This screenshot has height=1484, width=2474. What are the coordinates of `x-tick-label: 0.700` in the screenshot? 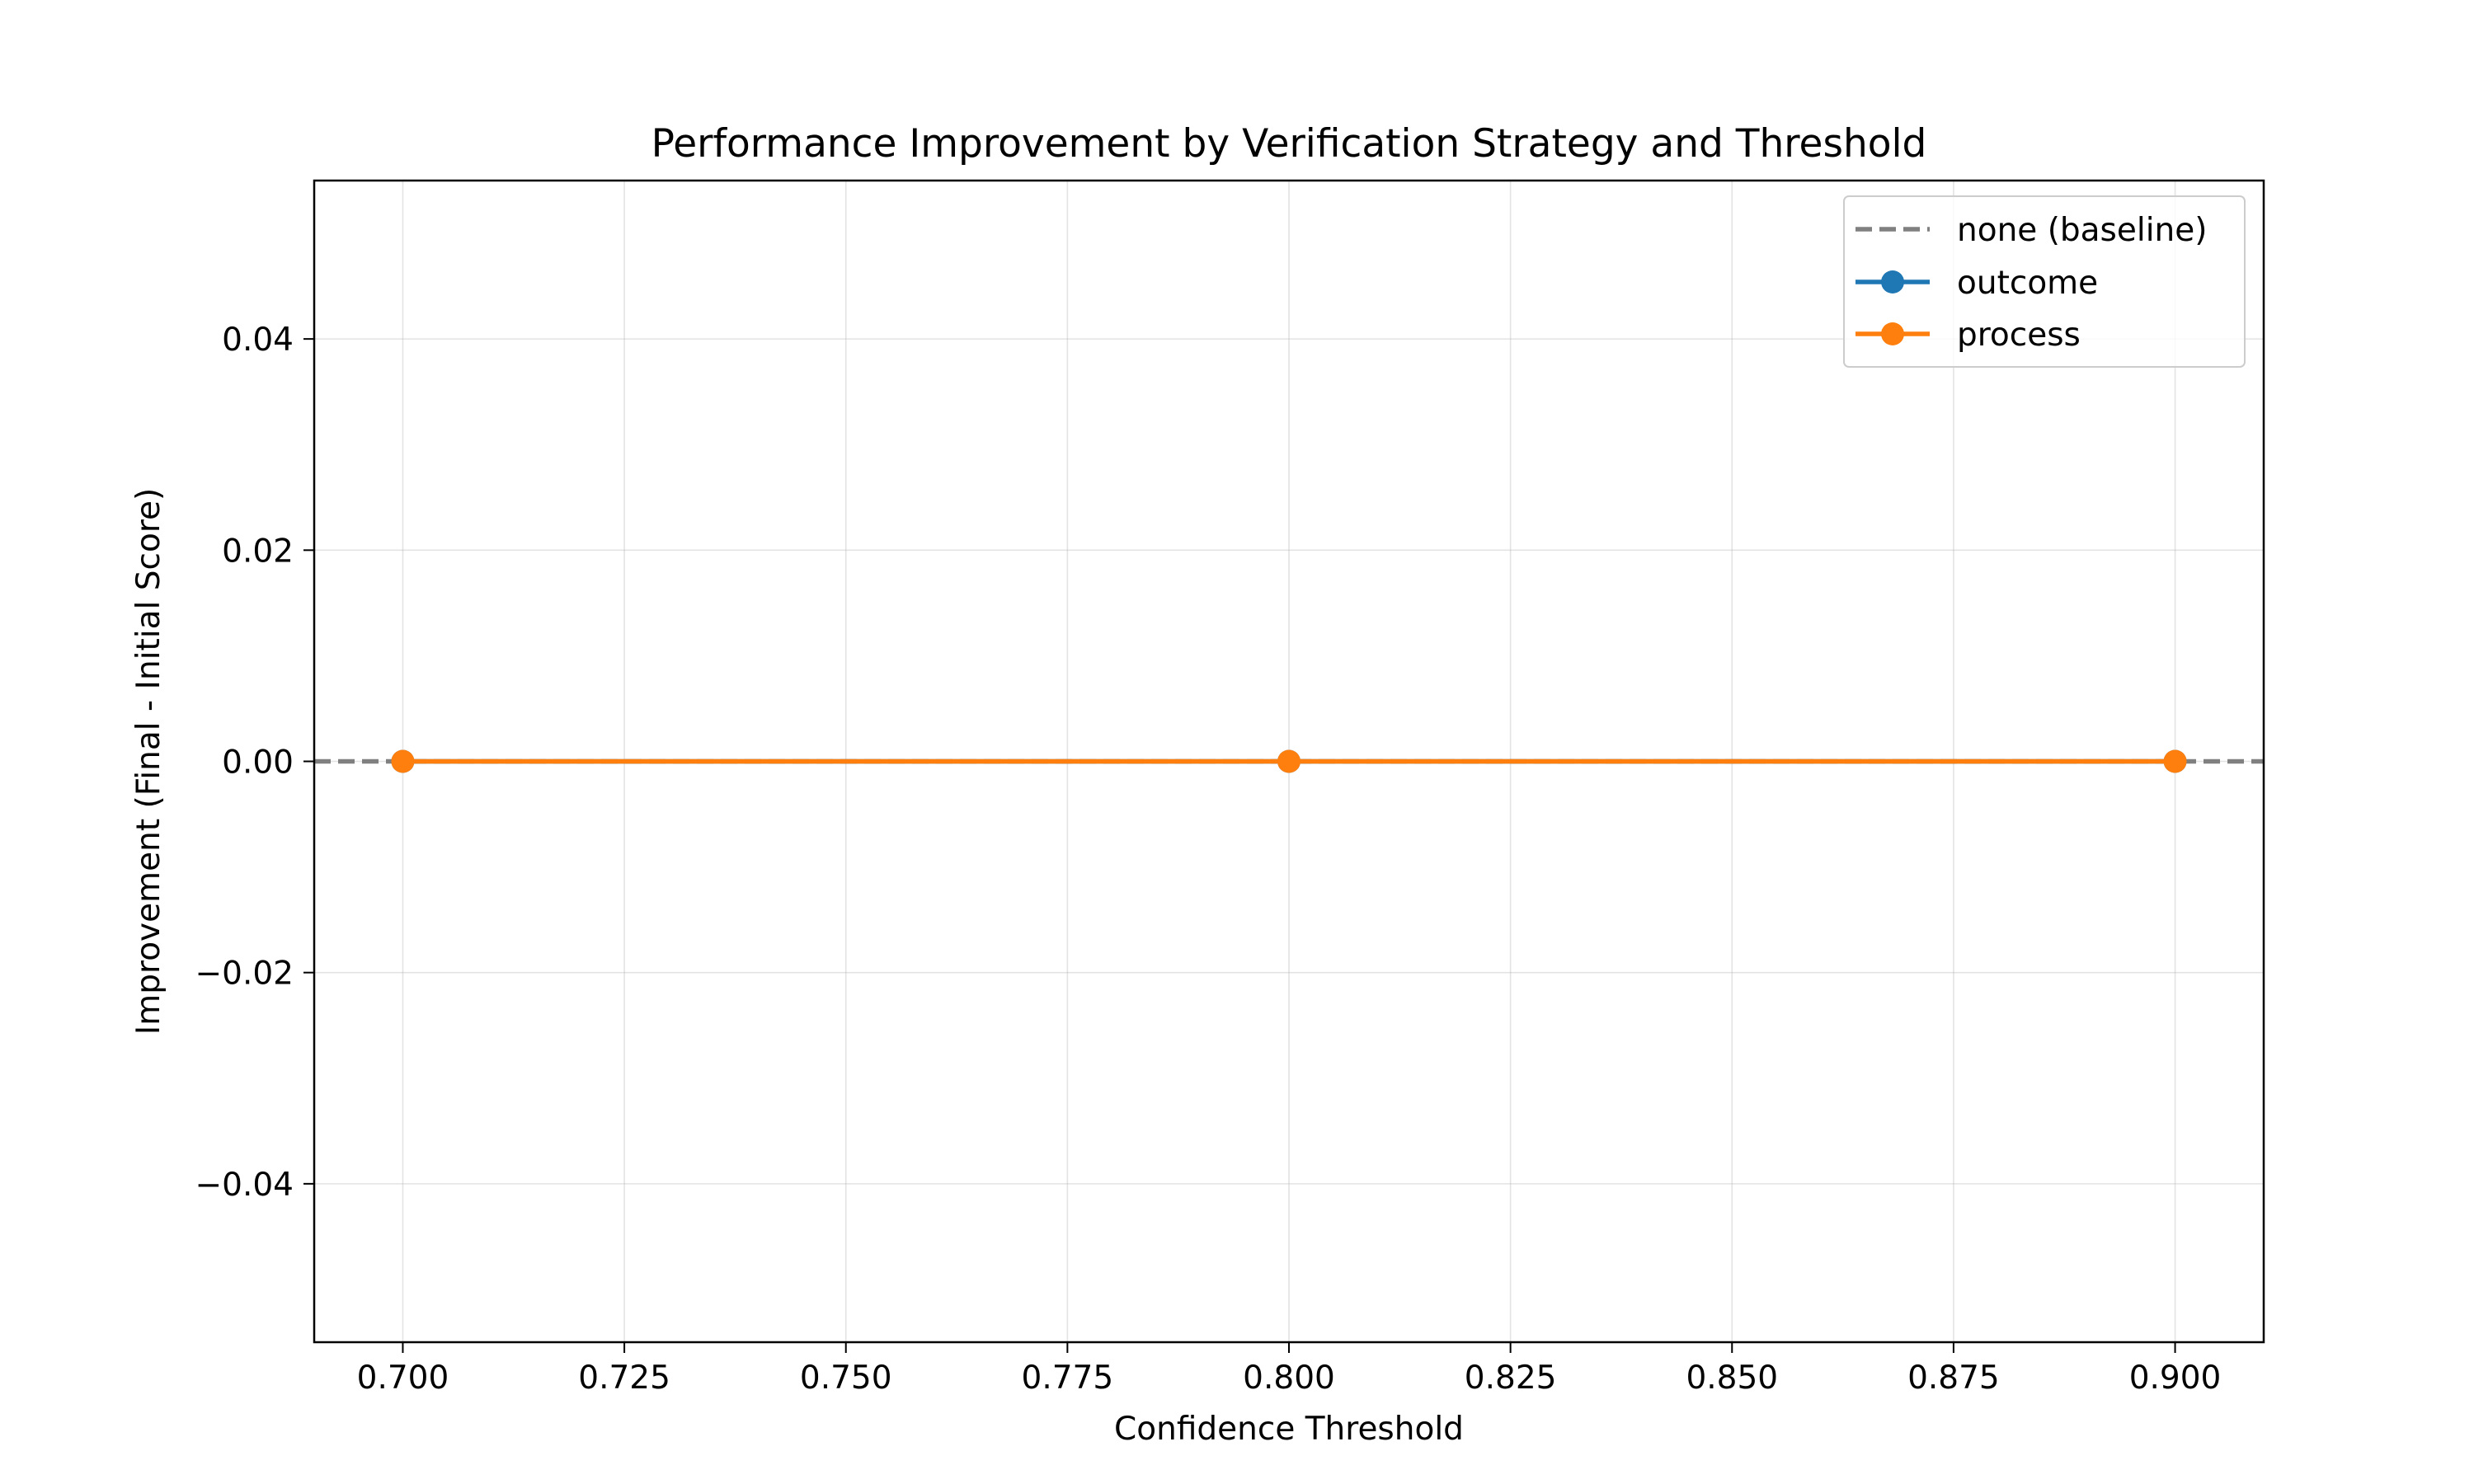 It's located at (403, 1378).